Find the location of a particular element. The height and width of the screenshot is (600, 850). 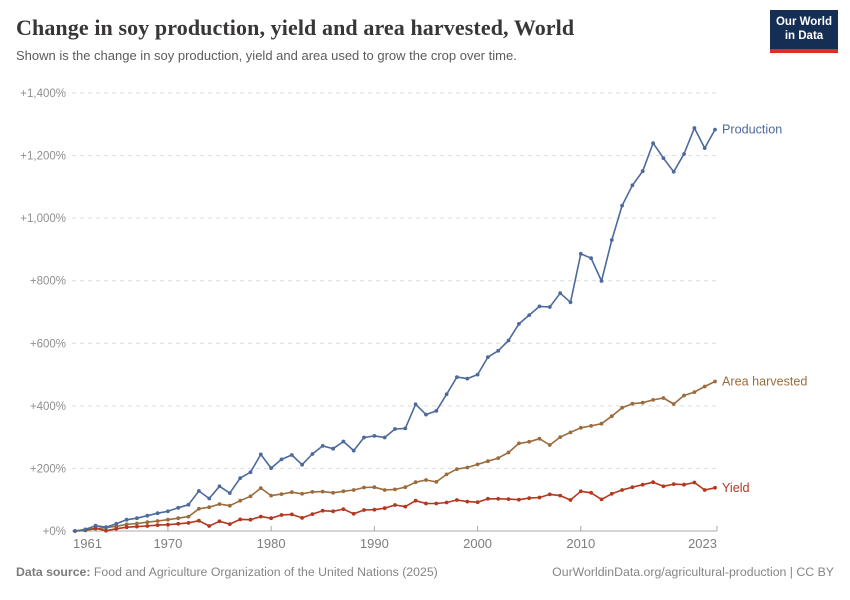

owid-logo: Our World in Data is located at coordinates (804, 31).